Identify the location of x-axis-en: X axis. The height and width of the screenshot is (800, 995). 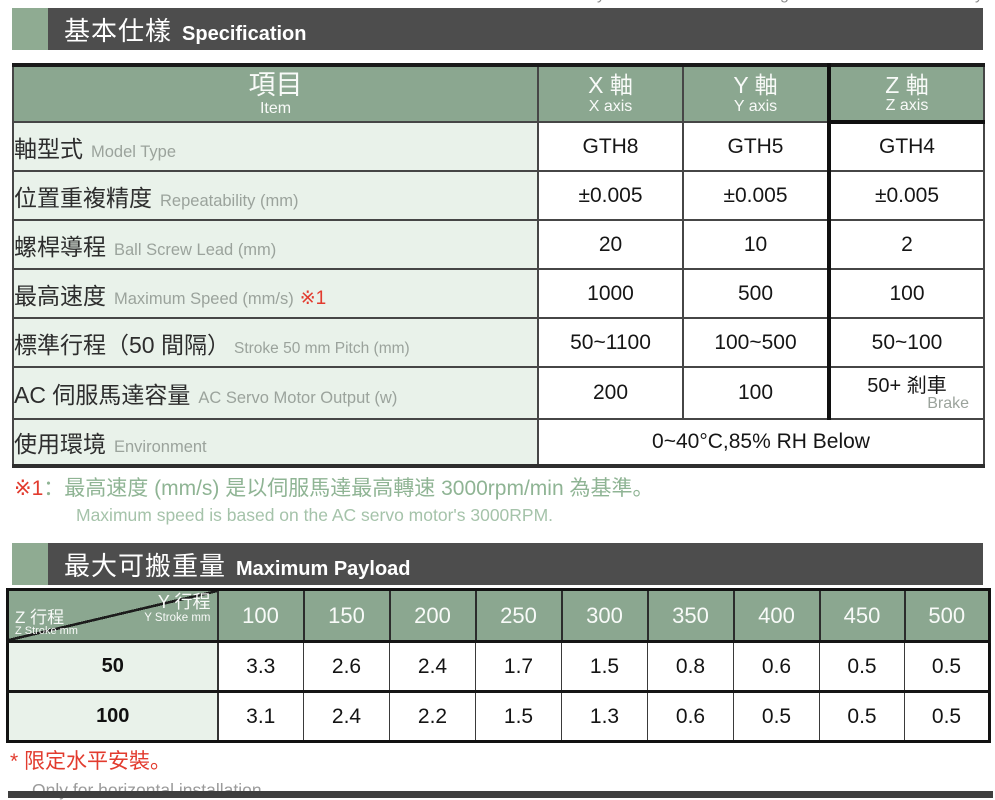
(610, 106).